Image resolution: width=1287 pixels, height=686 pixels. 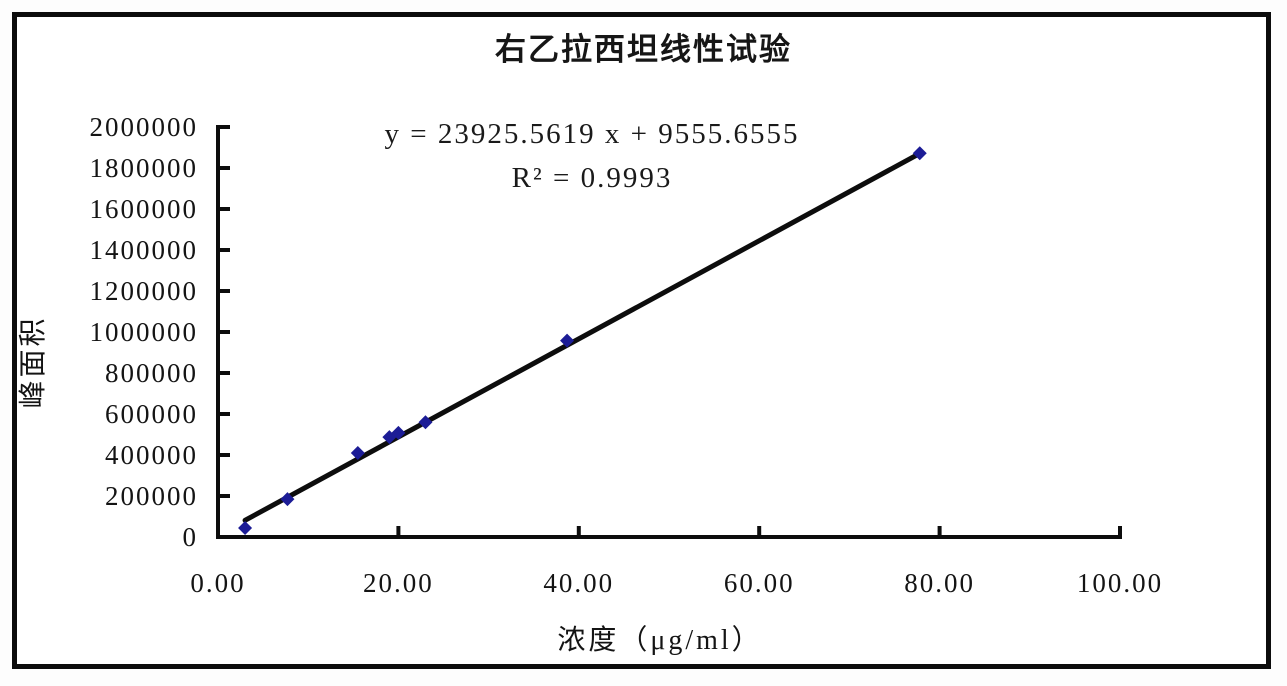 What do you see at coordinates (191, 537) in the screenshot?
I see `y-tick-label: 0` at bounding box center [191, 537].